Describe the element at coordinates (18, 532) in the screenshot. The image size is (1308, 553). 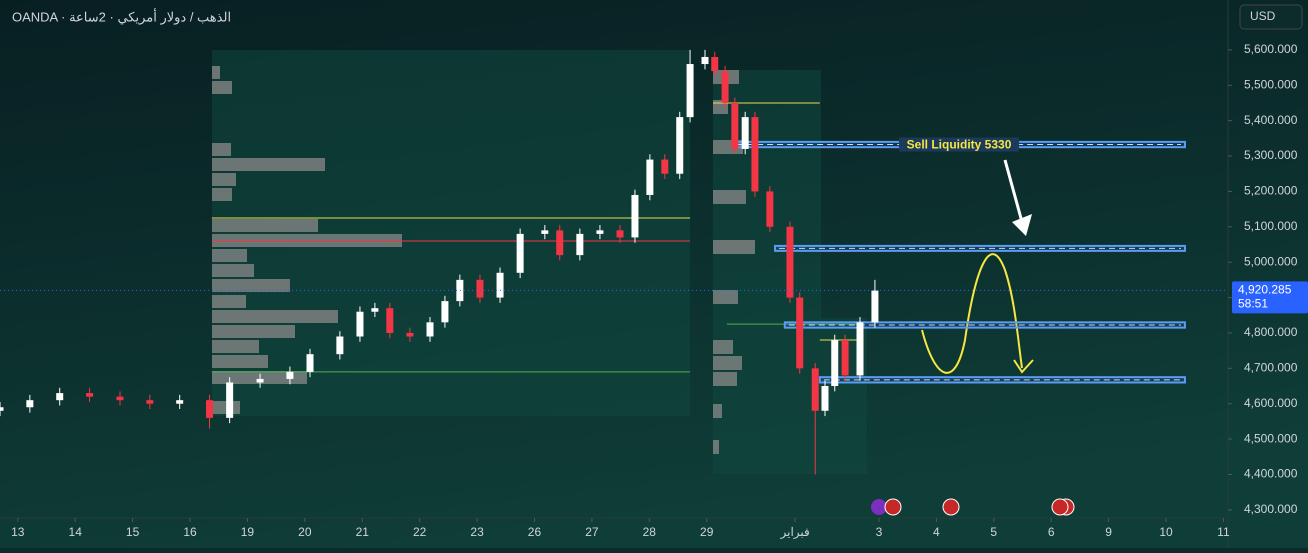
I see `x-tick-label: 13` at that location.